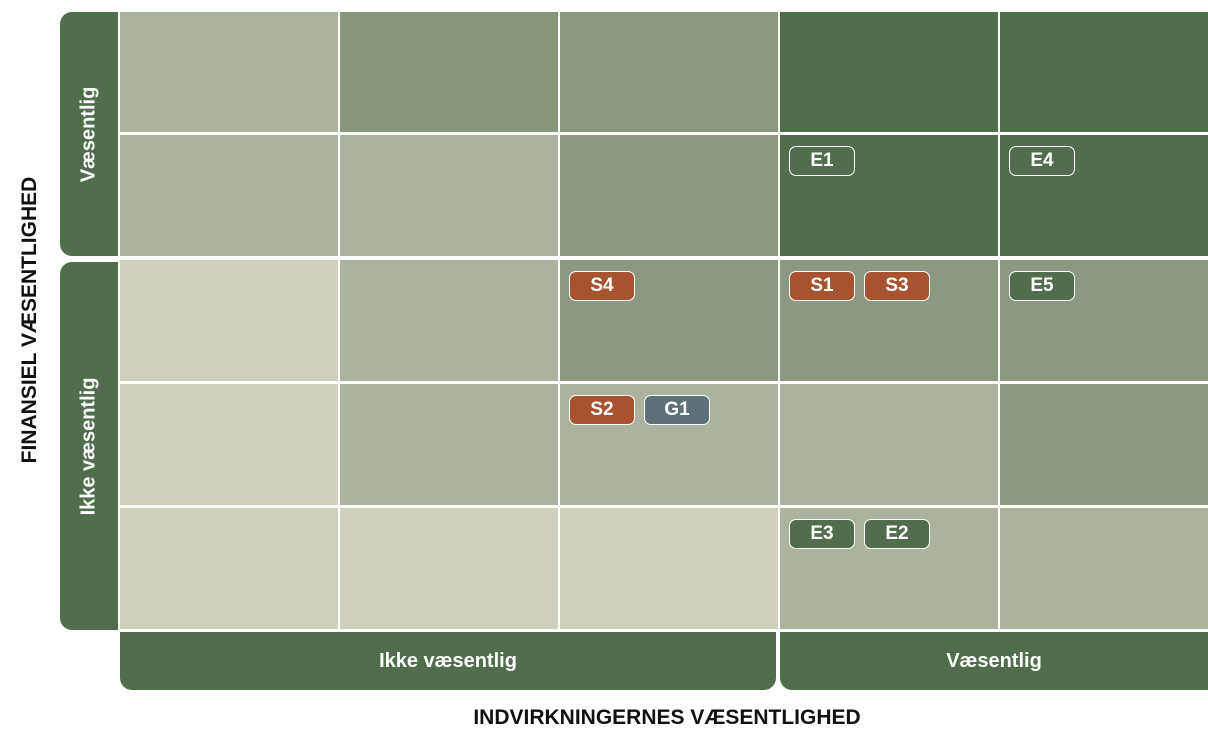  What do you see at coordinates (1042, 286) in the screenshot?
I see `topic-tag: E5` at bounding box center [1042, 286].